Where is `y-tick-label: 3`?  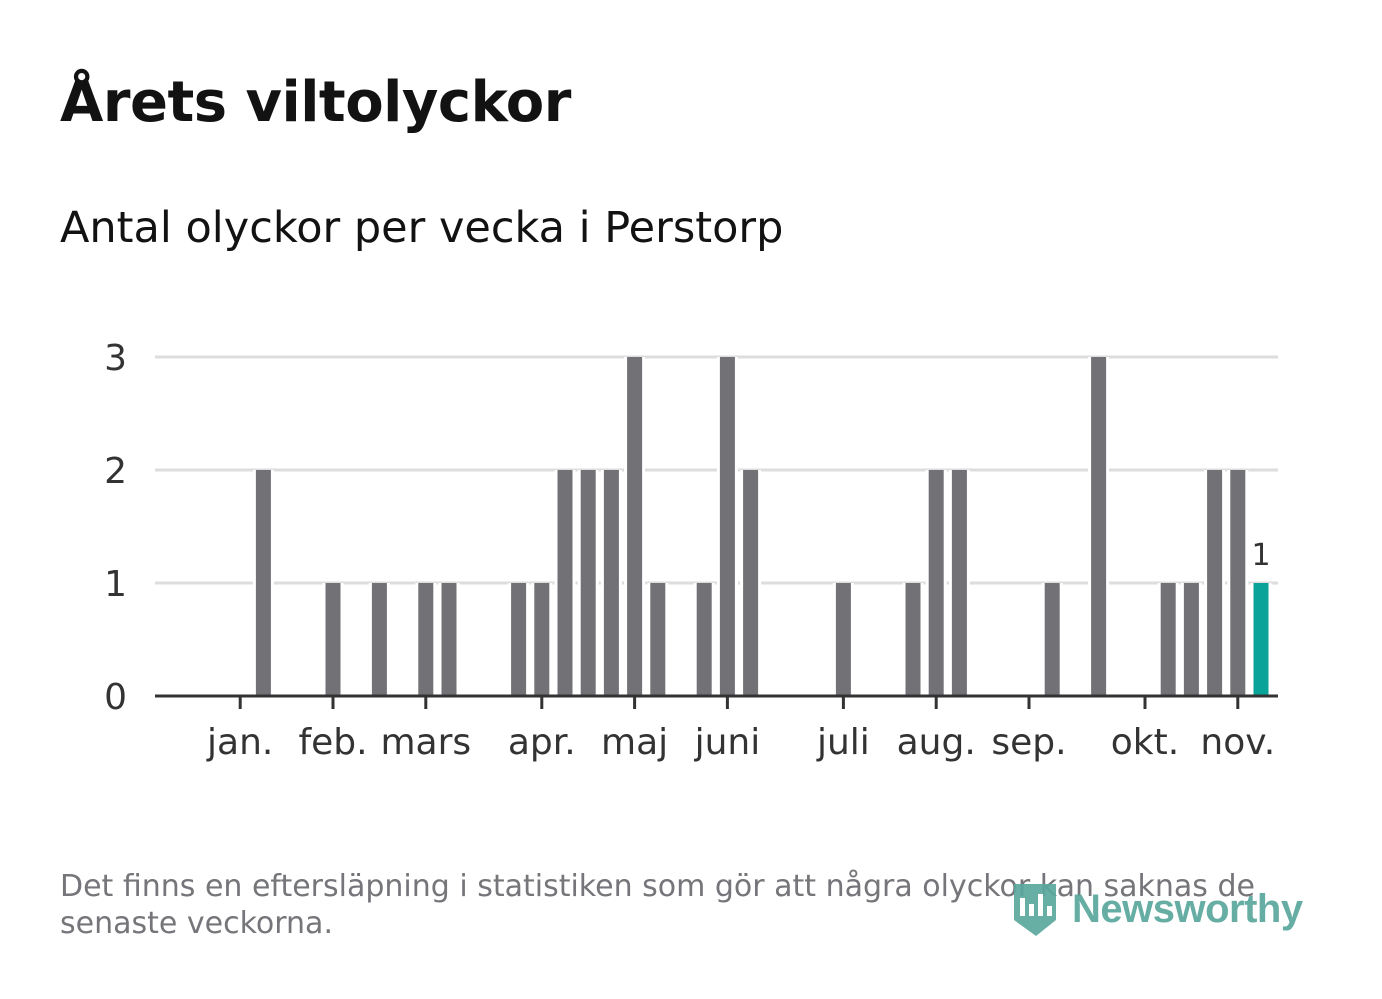
y-tick-label: 3 is located at coordinates (115, 358).